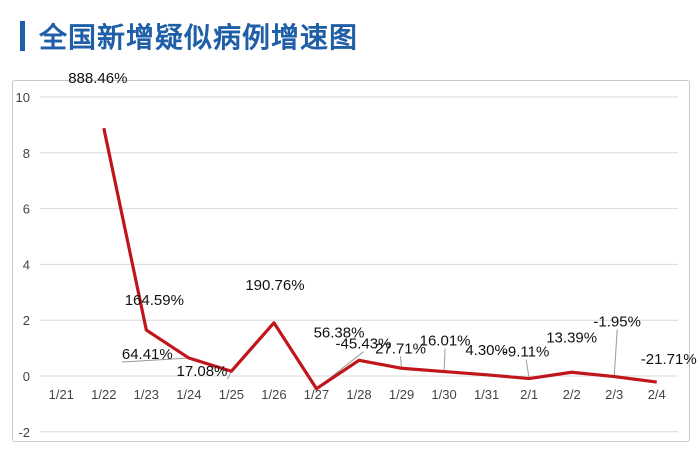 This screenshot has height=450, width=700. Describe the element at coordinates (231, 394) in the screenshot. I see `x-tick-label: 1/25` at that location.